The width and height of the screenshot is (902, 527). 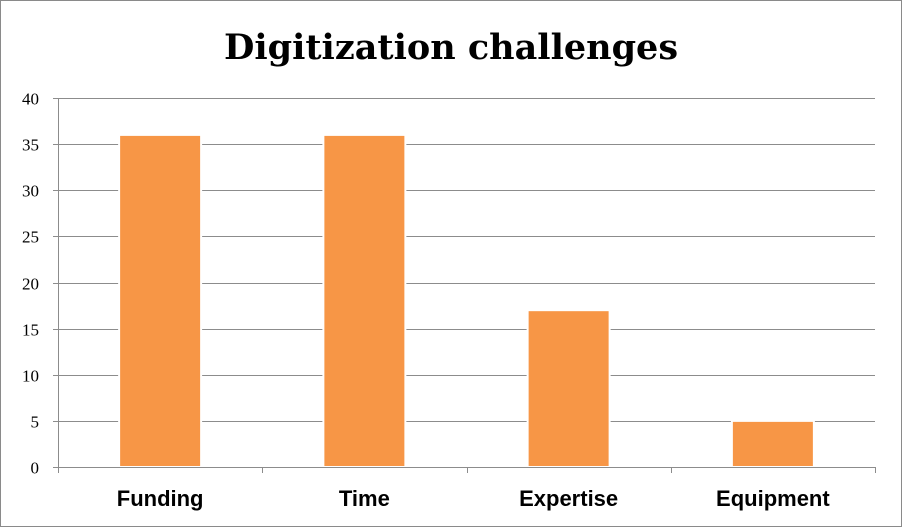 I want to click on y-tick-label: 15, so click(x=30, y=330).